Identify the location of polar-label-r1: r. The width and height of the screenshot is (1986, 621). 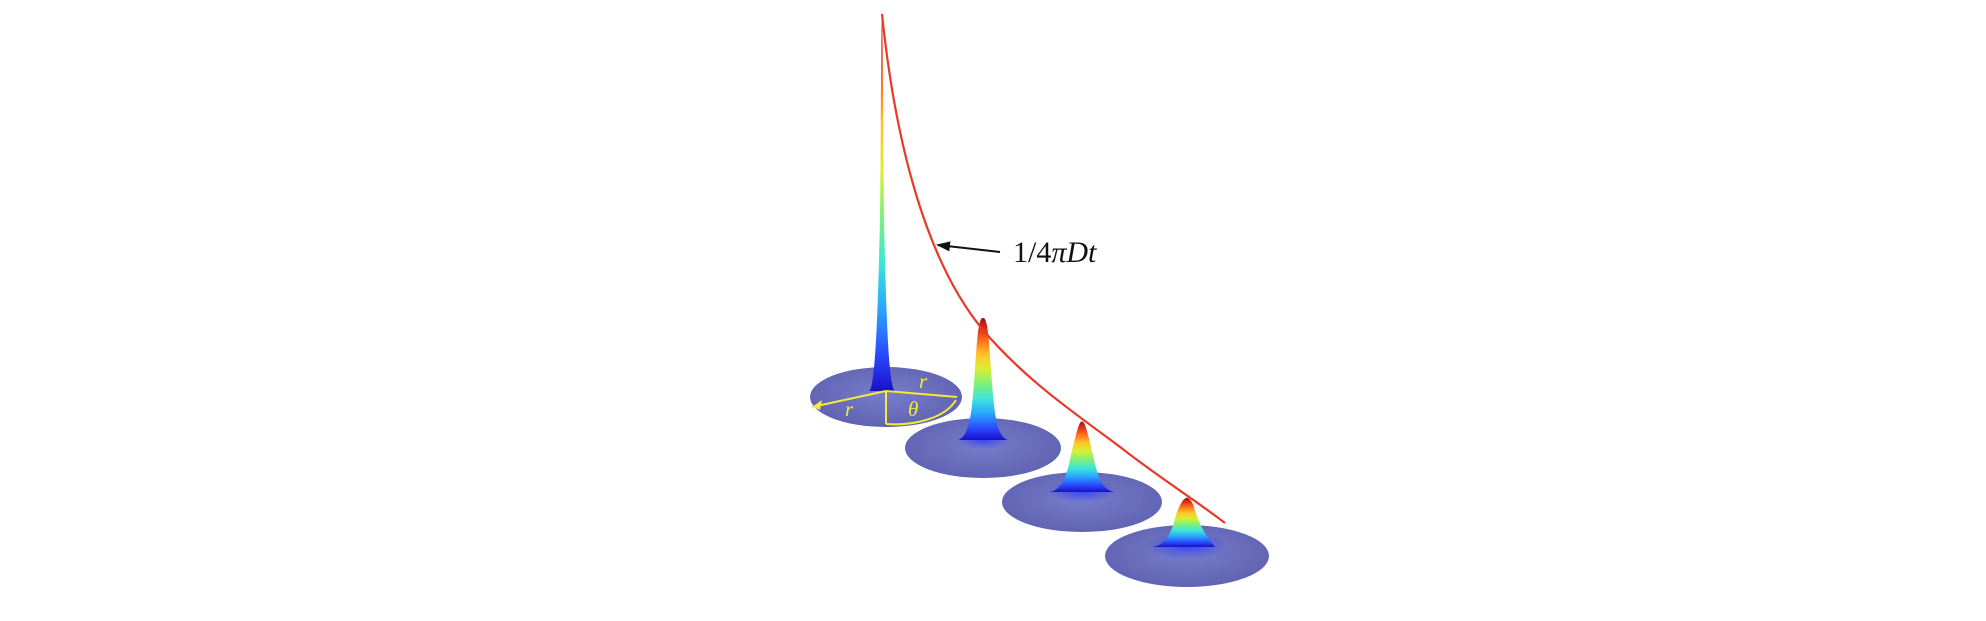
(849, 409).